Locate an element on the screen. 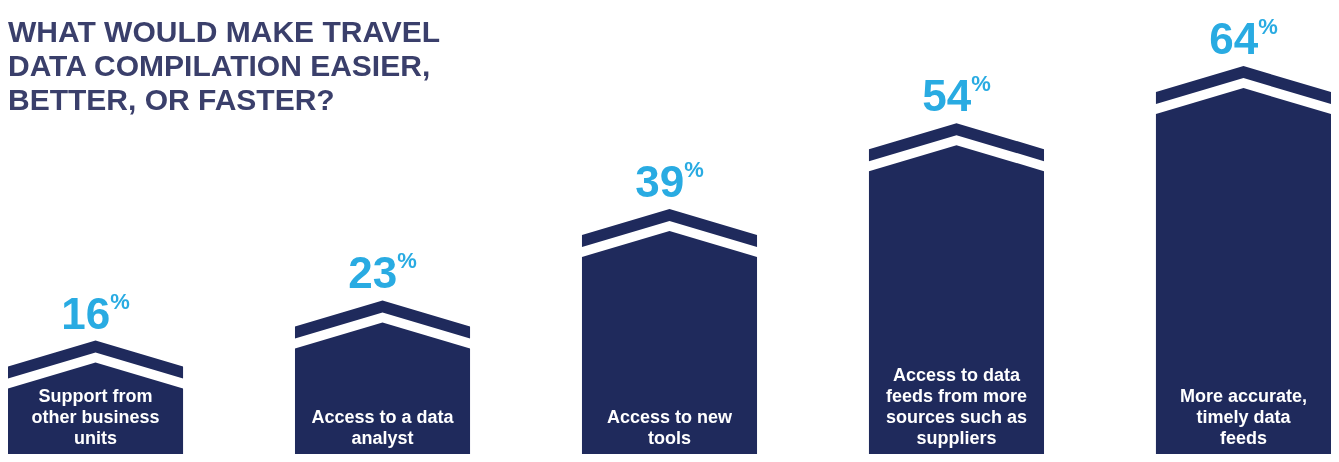 The image size is (1339, 462). data-label: 39$^{%}$ is located at coordinates (669, 181).